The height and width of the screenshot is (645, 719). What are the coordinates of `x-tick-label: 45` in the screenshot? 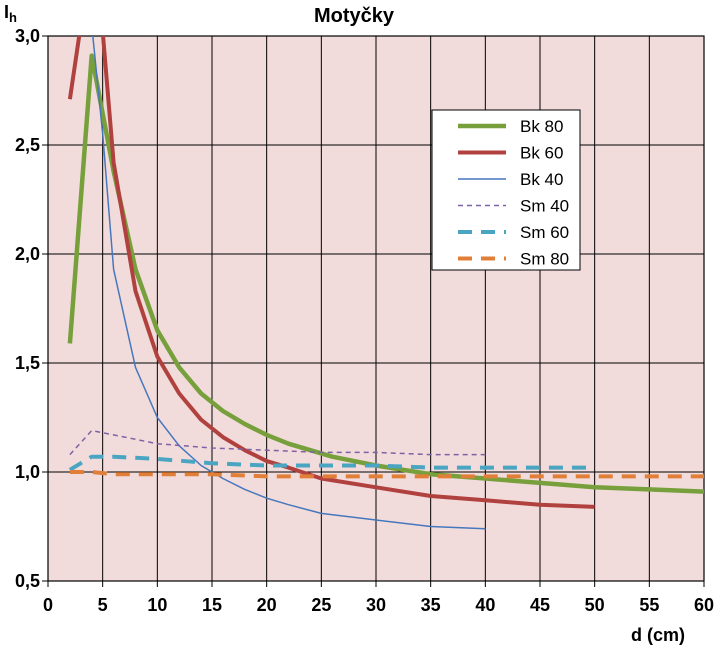 It's located at (540, 605).